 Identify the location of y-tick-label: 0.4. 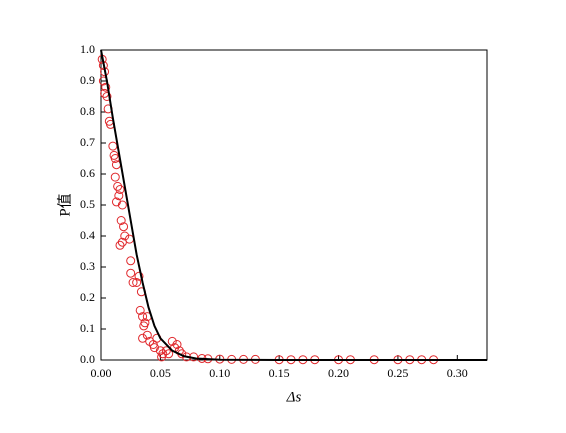
(87, 235).